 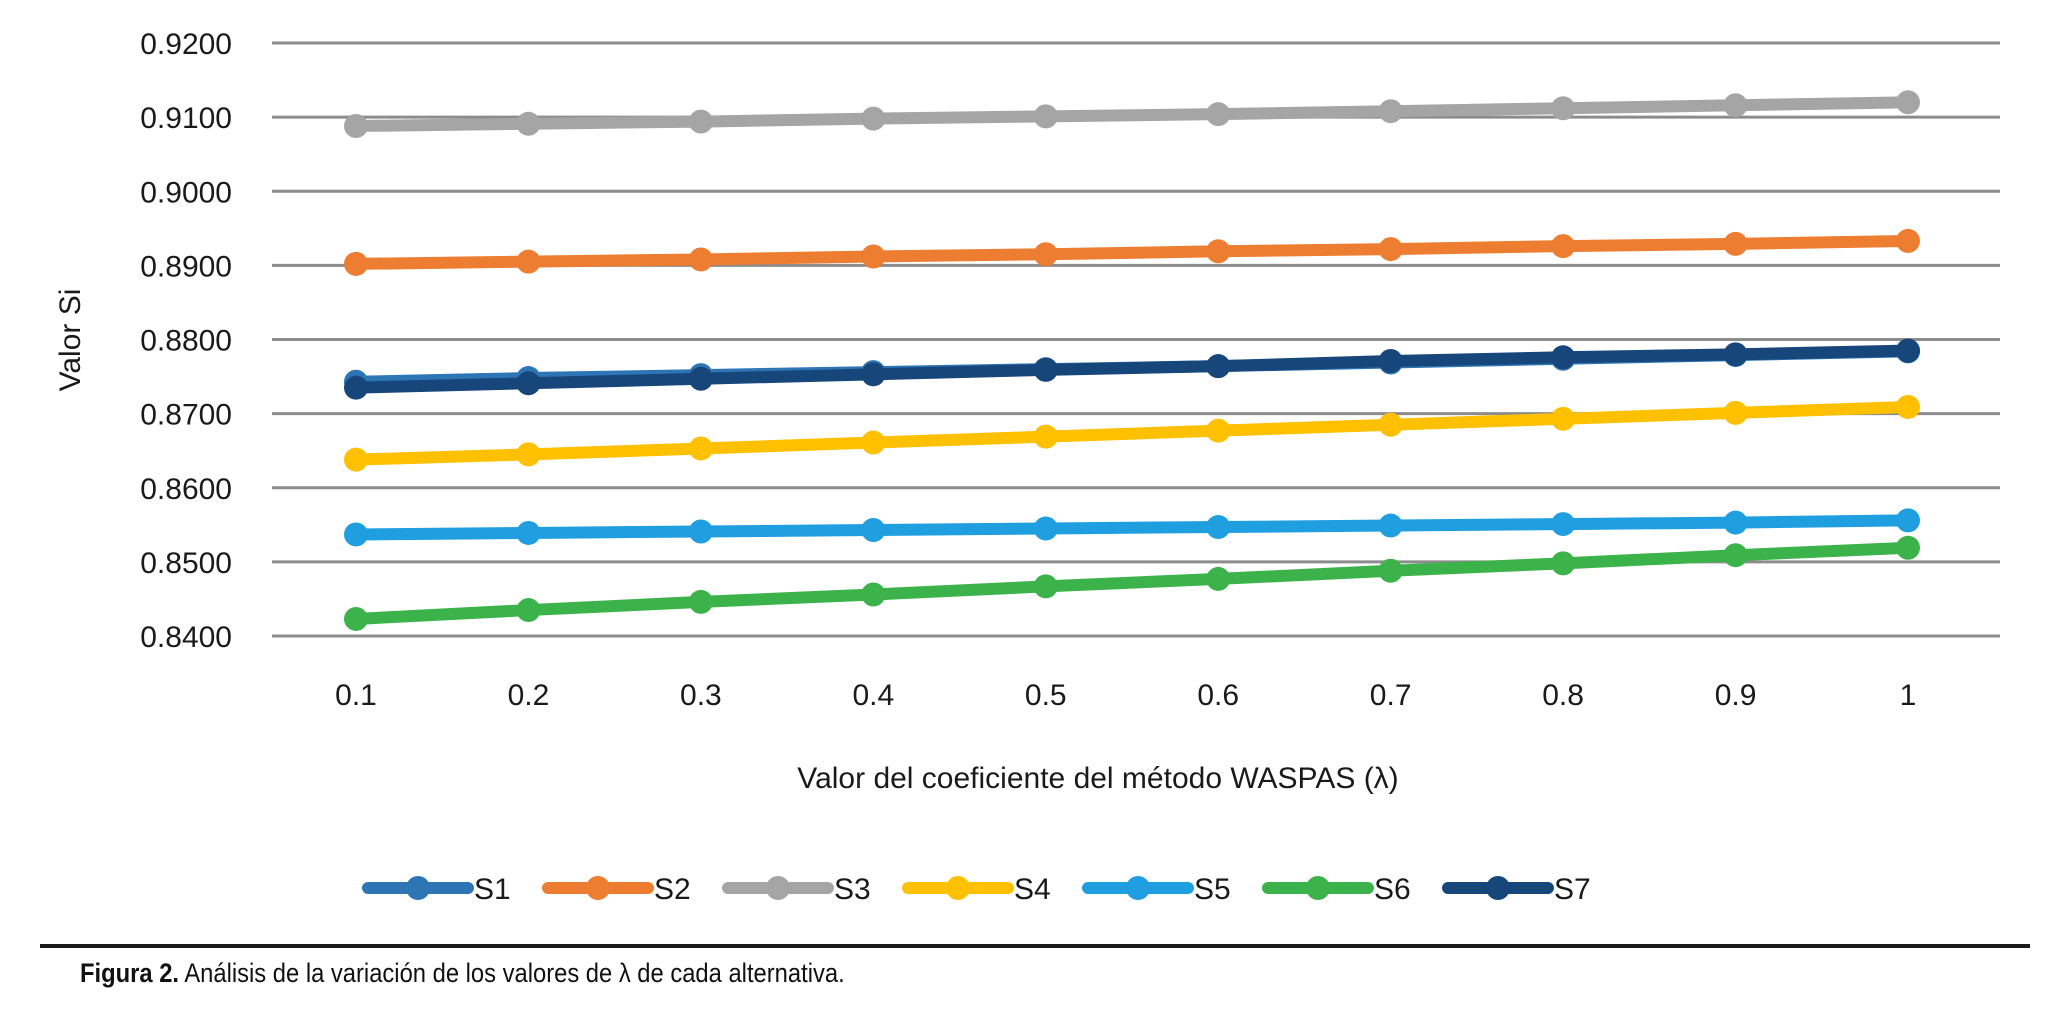 I want to click on legend-item-s6: S6, so click(x=1336, y=889).